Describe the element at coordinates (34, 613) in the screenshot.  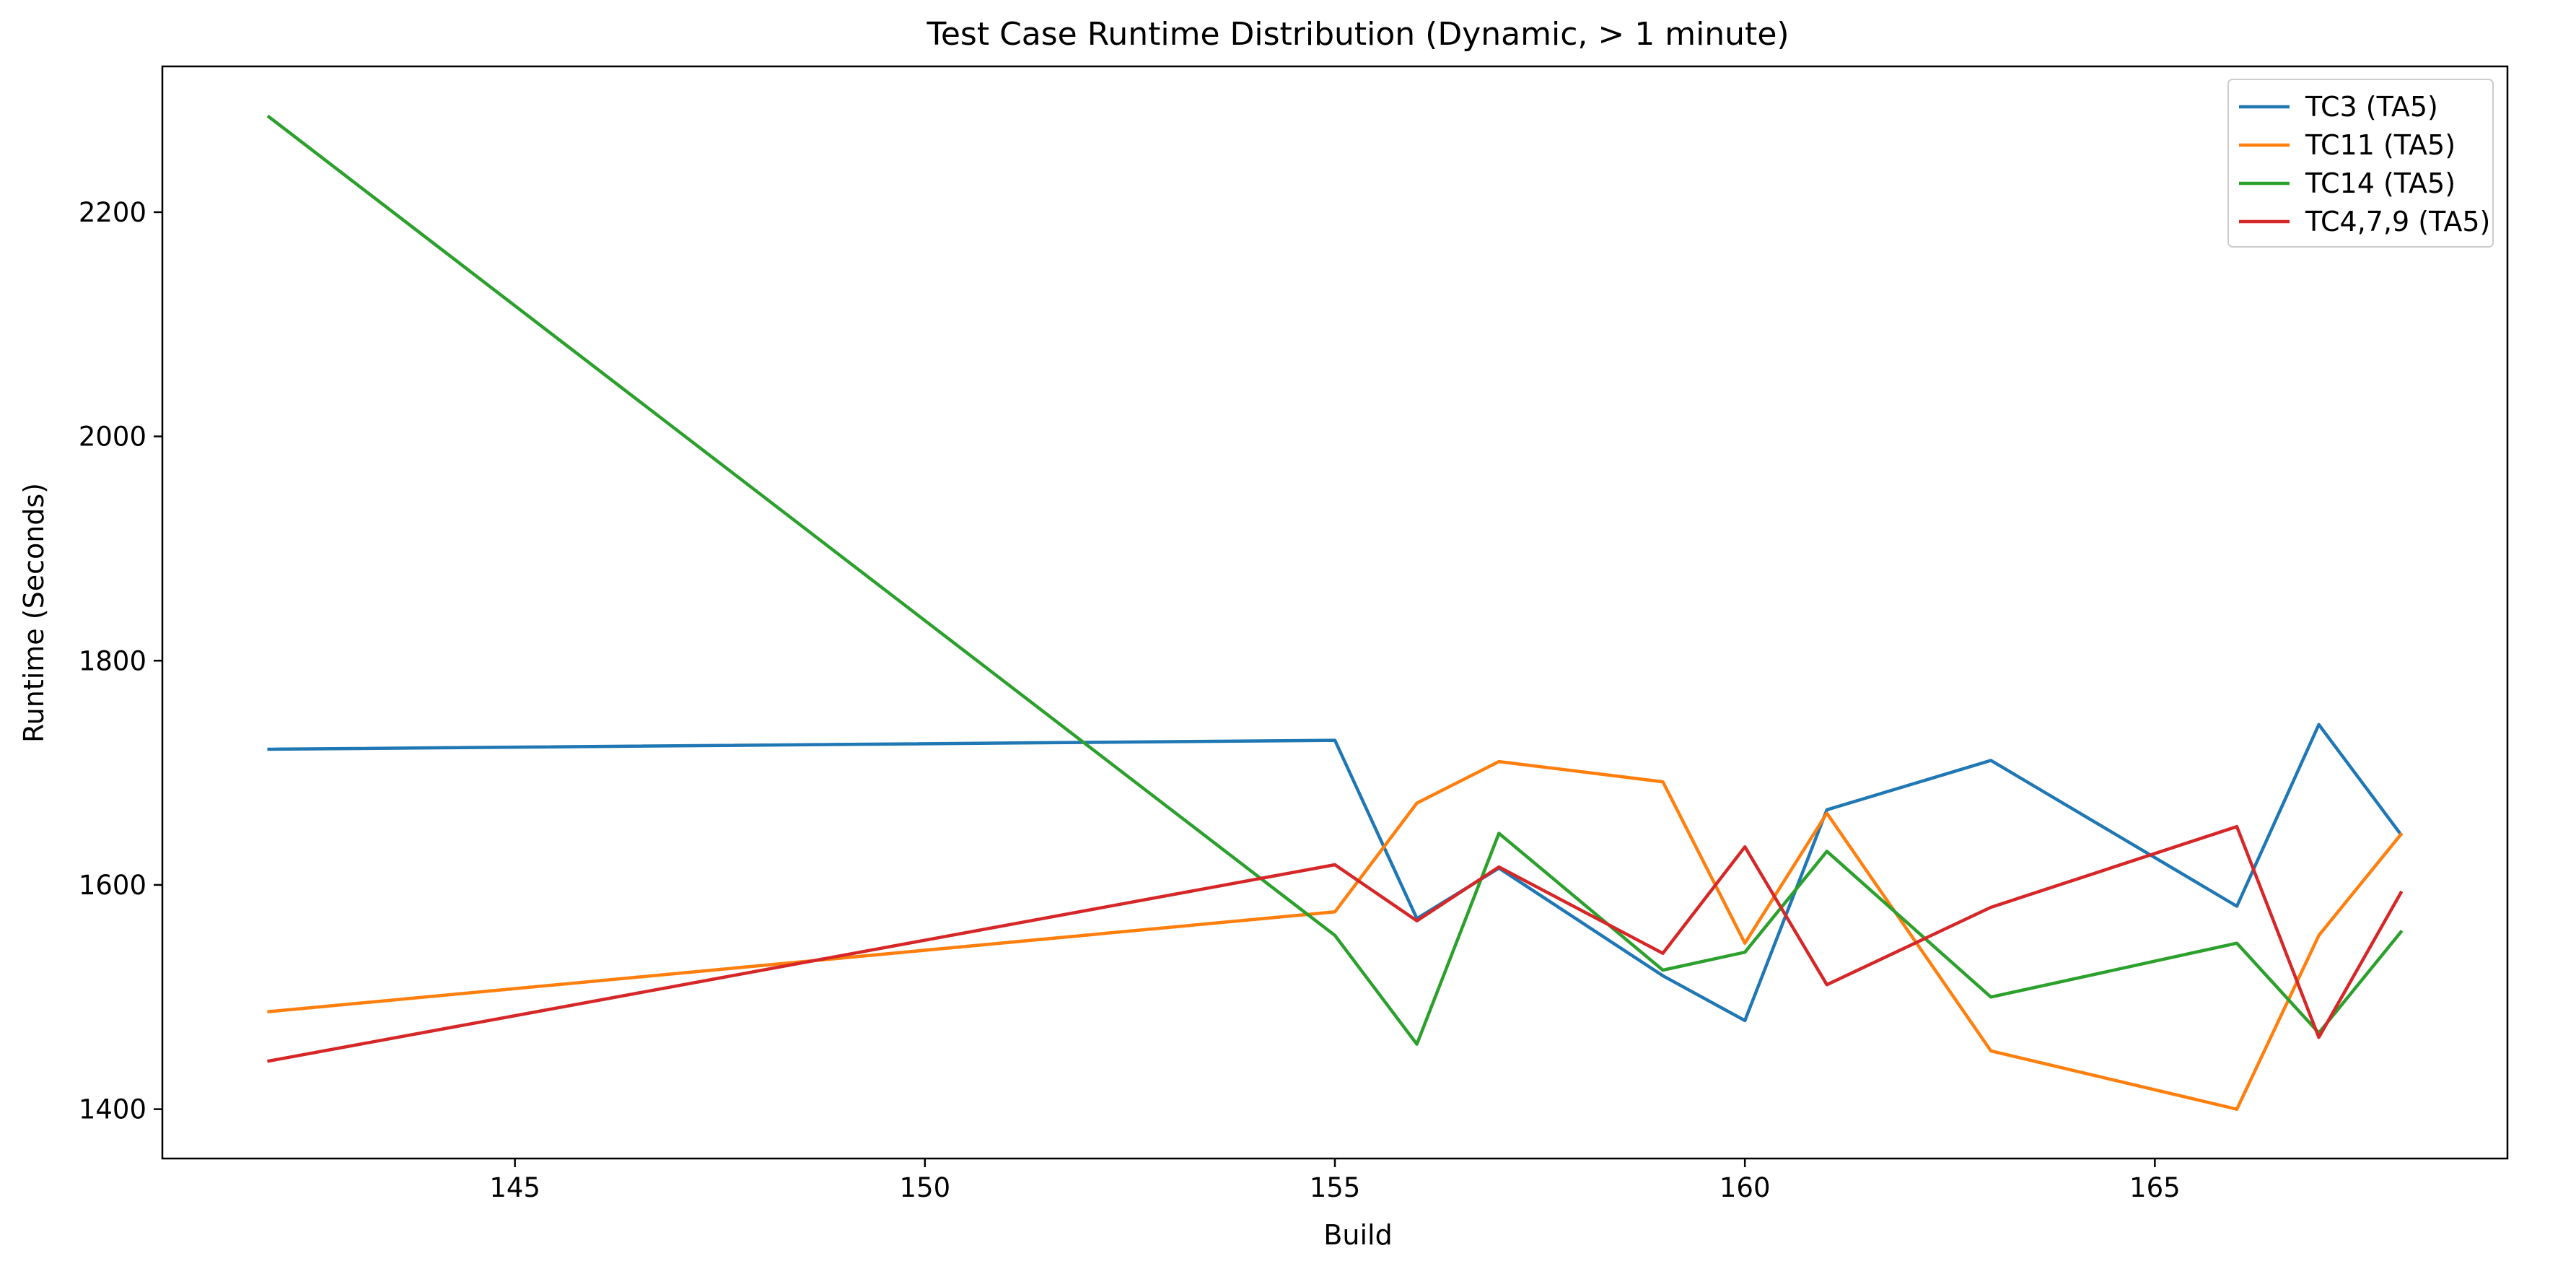
I see `y-axis-title: Runtime (Seconds)` at that location.